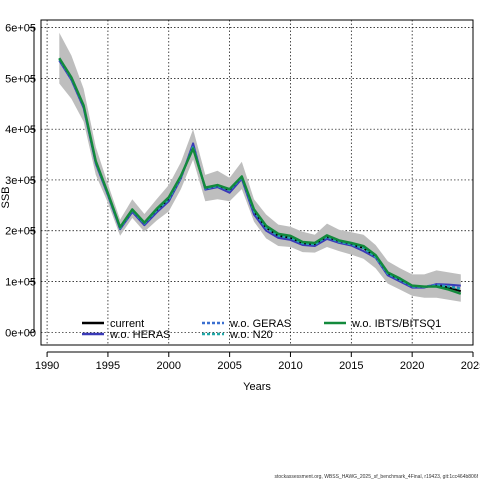 This screenshot has height=480, width=480. What do you see at coordinates (20, 29) in the screenshot?
I see `y-tick-label: 6e+05` at bounding box center [20, 29].